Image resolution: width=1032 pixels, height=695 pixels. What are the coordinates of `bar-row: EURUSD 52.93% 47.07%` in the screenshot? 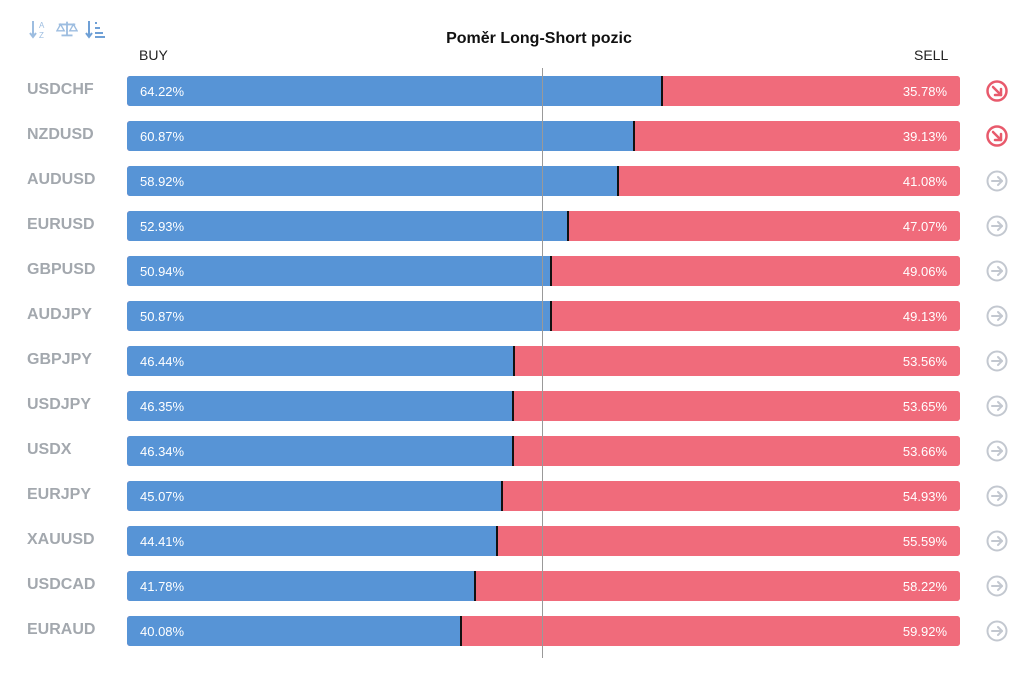 It's located at (516, 226).